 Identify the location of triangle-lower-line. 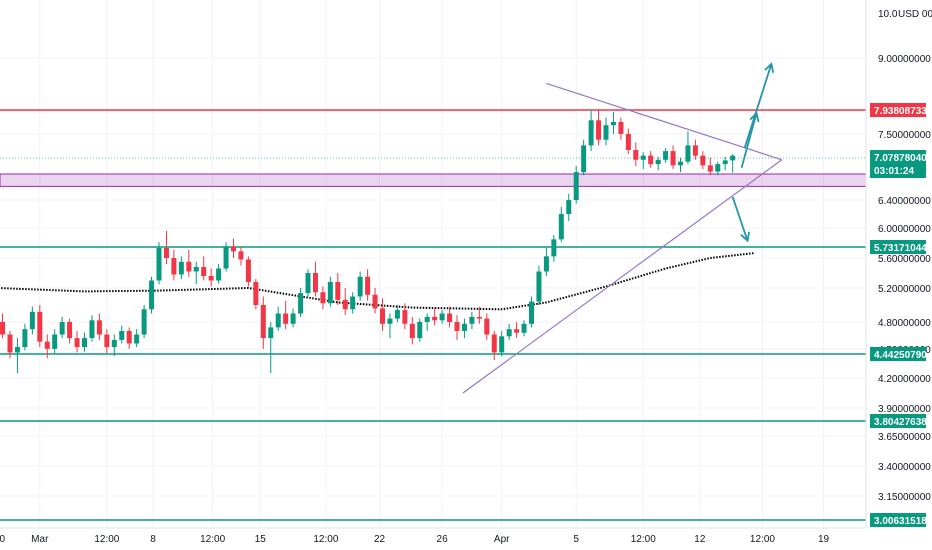
(622, 276).